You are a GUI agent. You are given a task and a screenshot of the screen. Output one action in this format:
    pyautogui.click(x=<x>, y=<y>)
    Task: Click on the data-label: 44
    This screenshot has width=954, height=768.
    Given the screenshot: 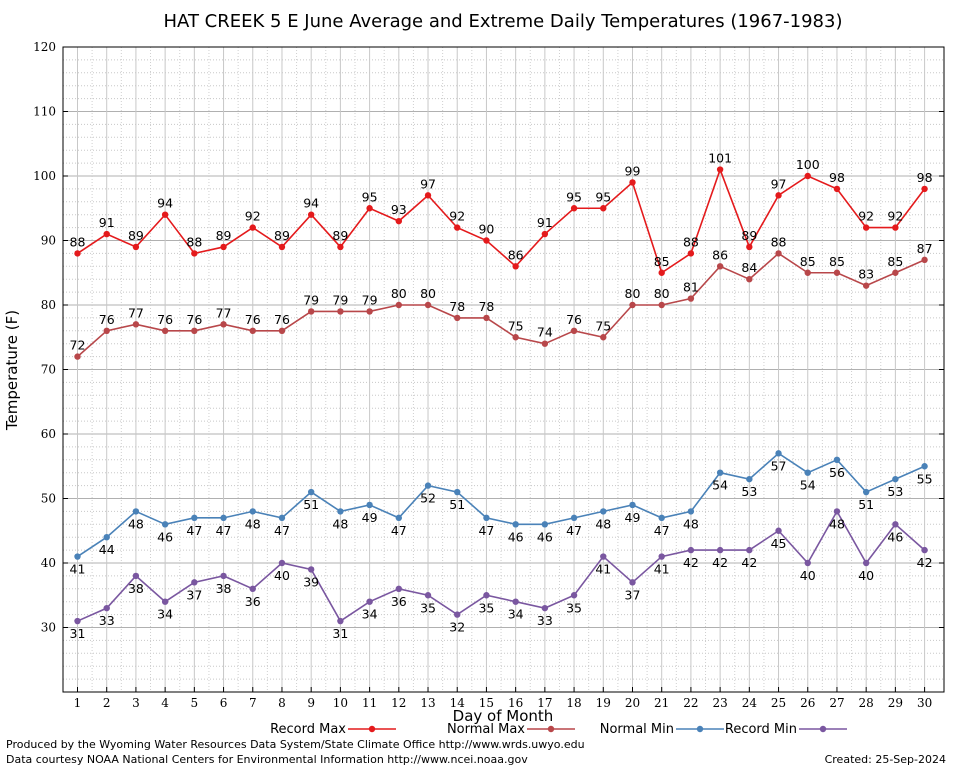 What is the action you would take?
    pyautogui.click(x=107, y=549)
    